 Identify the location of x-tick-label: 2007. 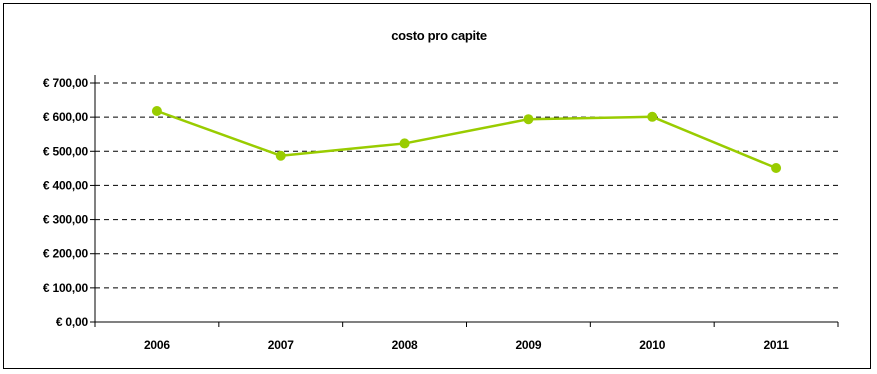
(281, 345).